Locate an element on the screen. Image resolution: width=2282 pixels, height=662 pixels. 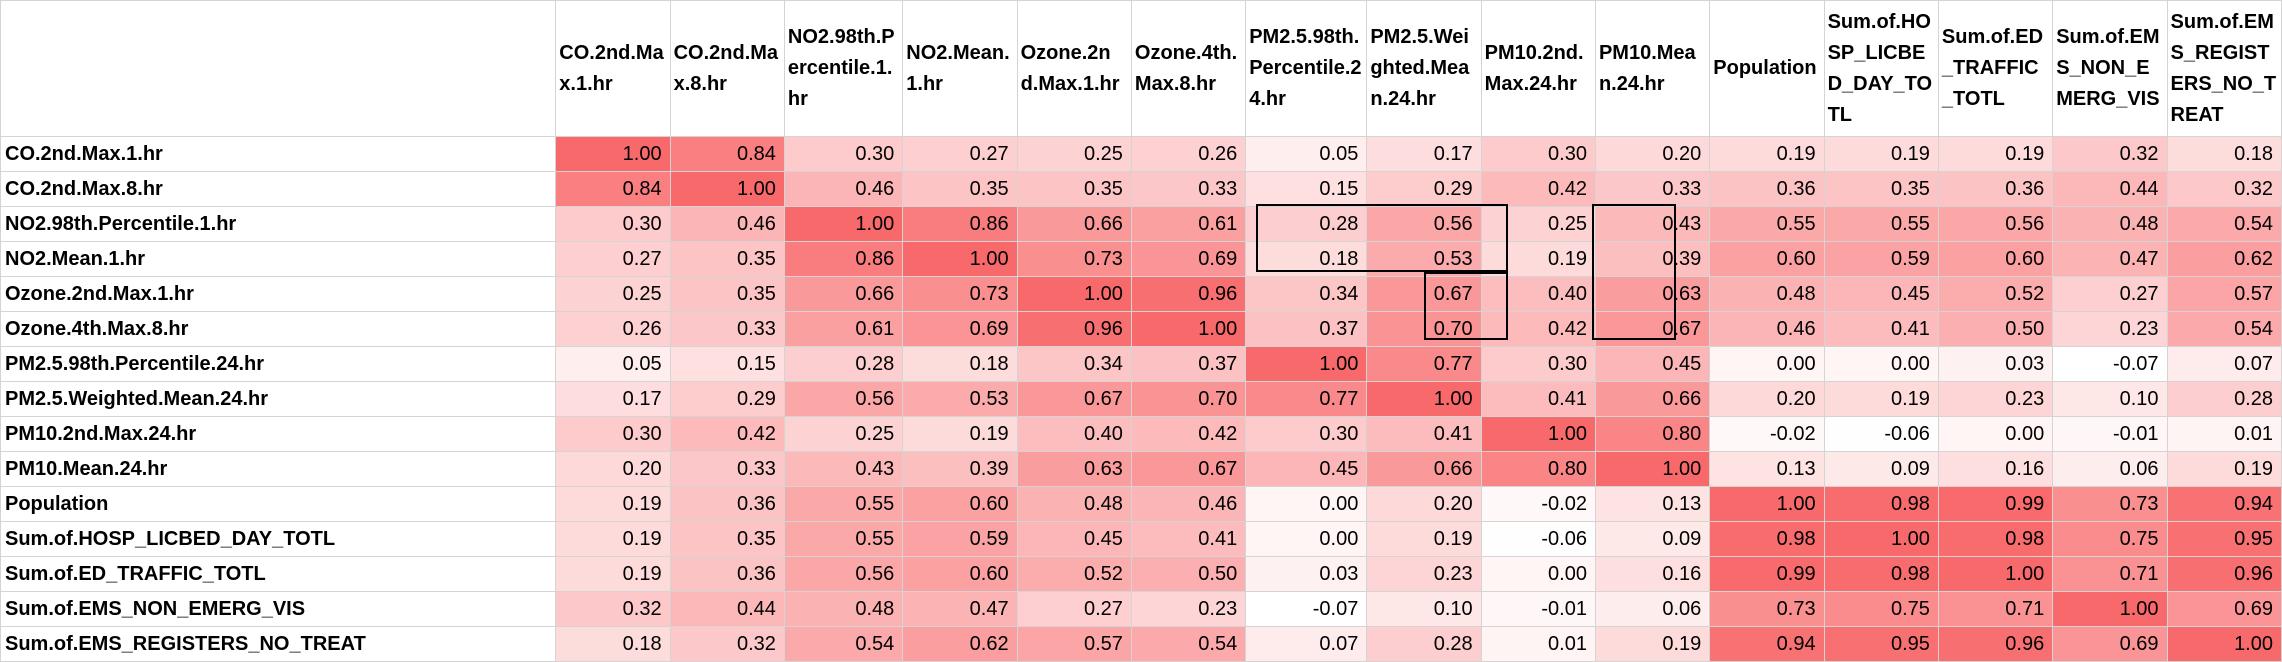
heatmap-cell: 0.86 is located at coordinates (843, 259).